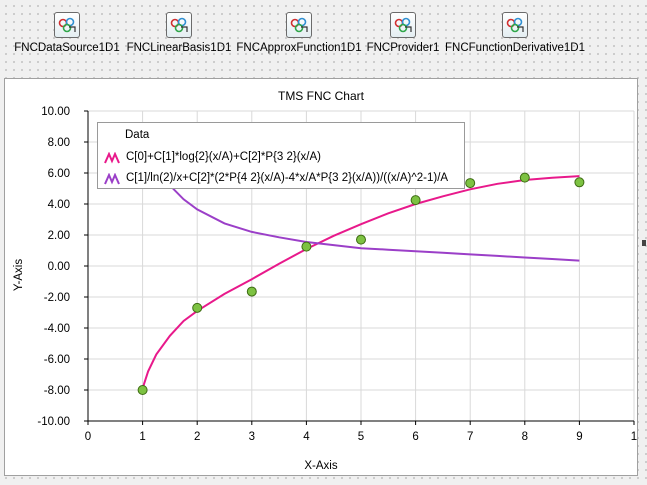 Image resolution: width=647 pixels, height=485 pixels. I want to click on fnc-linearbasis-label: FNCLinearBasis1D1, so click(179, 48).